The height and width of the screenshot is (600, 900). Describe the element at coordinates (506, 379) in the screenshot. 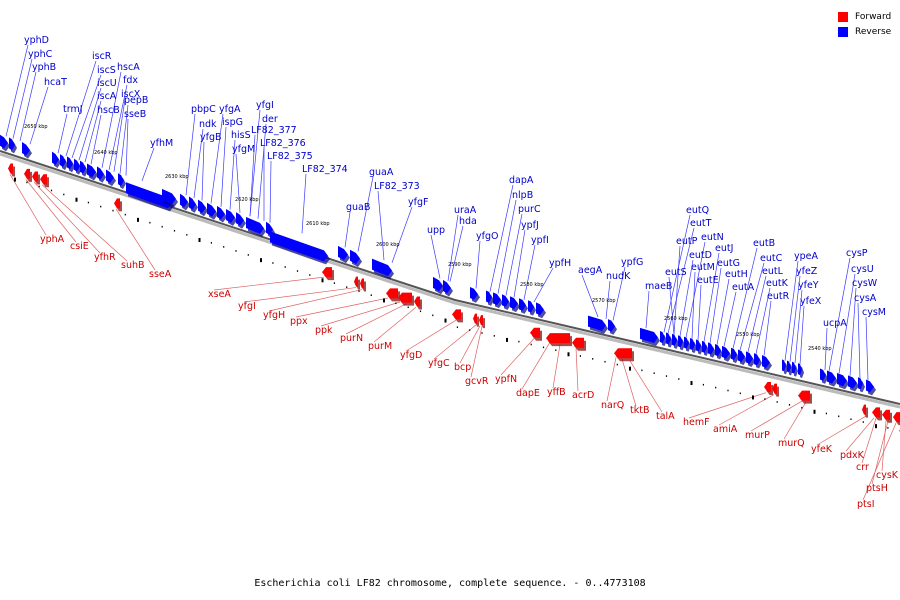

I see `forward-gene-label: ypfN` at that location.